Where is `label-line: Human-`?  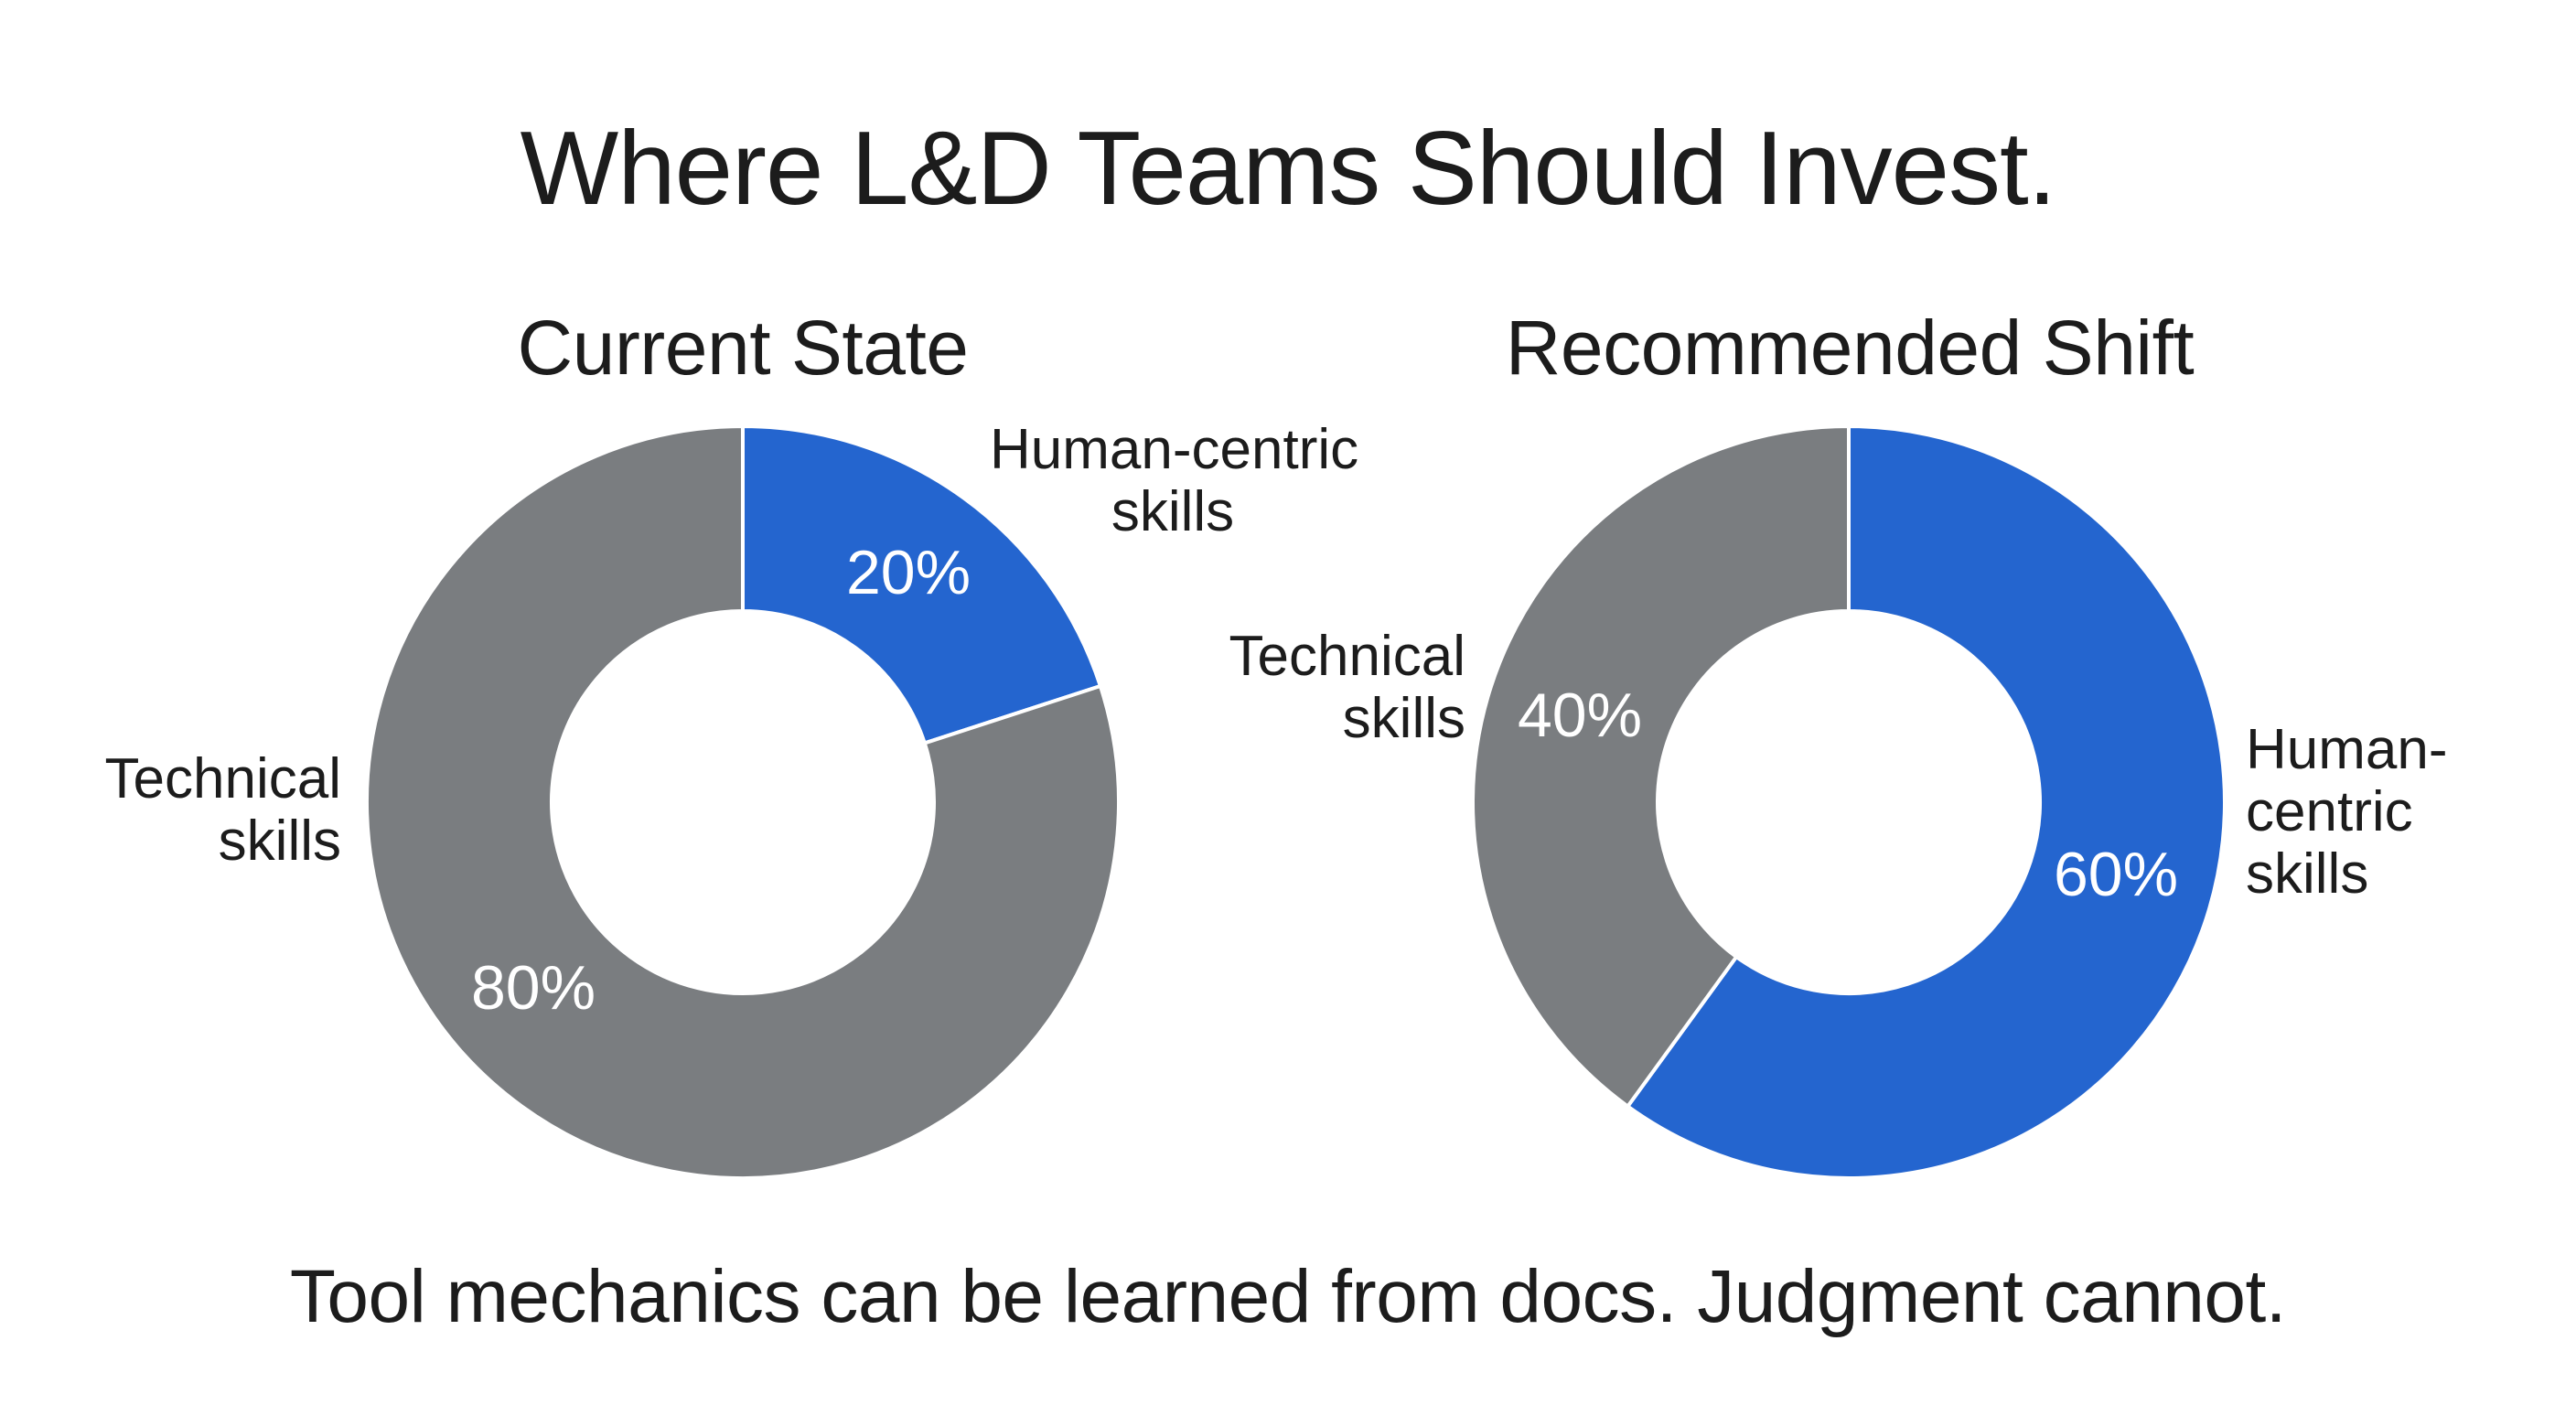 label-line: Human- is located at coordinates (2347, 749).